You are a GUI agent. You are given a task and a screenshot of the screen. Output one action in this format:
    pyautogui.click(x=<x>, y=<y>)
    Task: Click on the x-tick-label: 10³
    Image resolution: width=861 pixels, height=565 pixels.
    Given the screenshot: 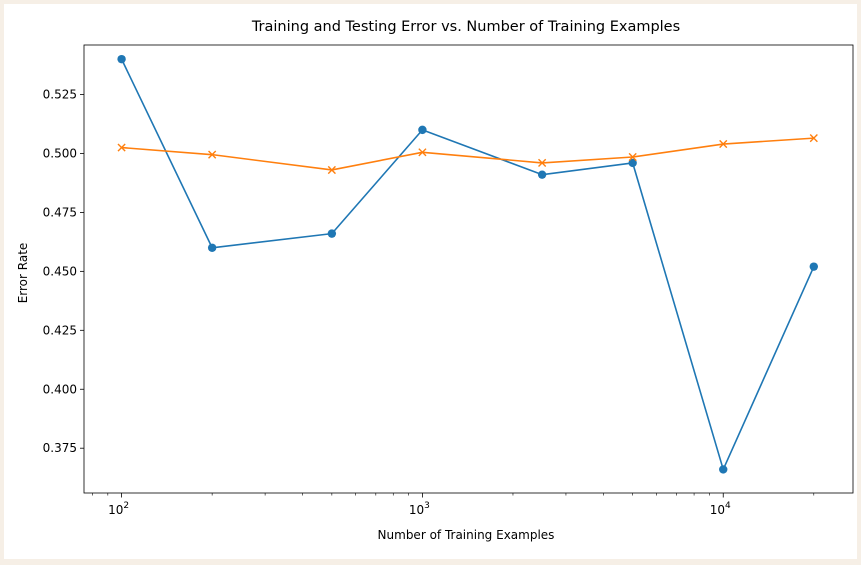 What is the action you would take?
    pyautogui.click(x=419, y=509)
    